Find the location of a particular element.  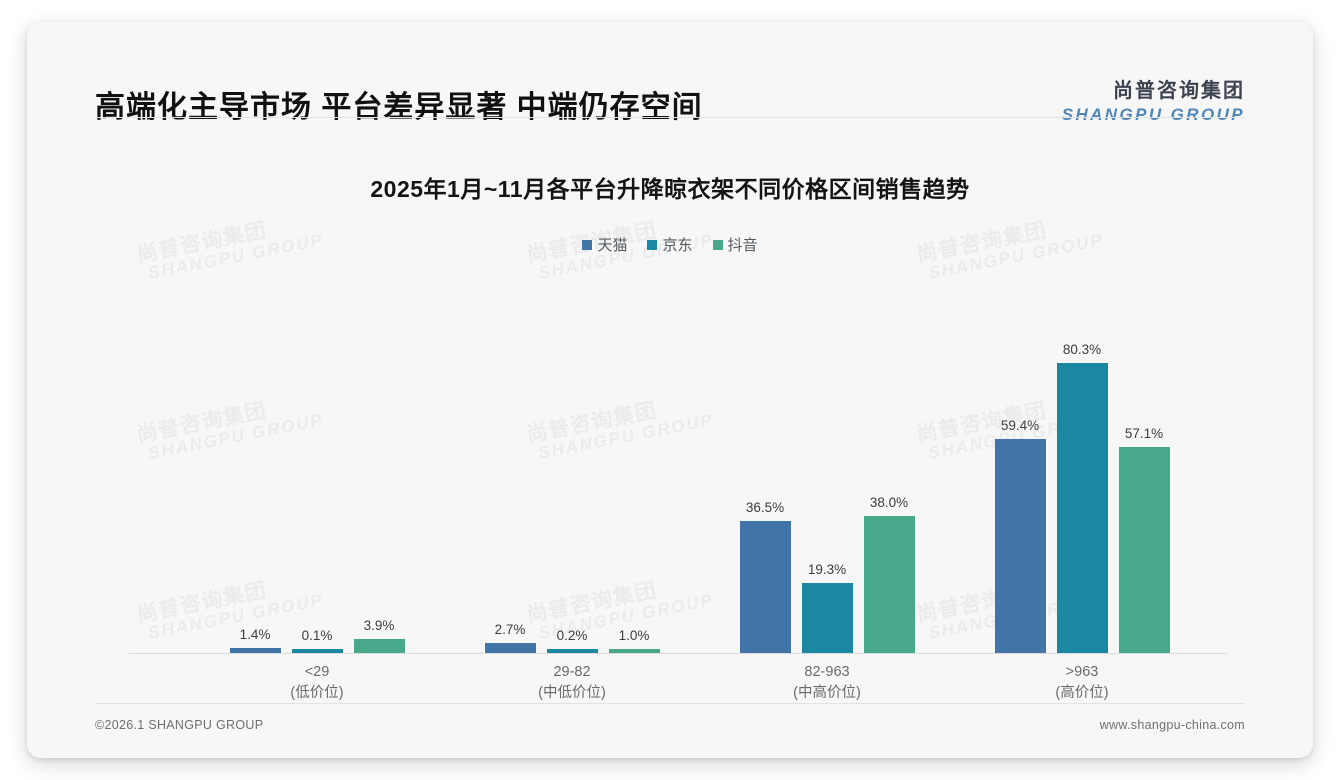

bar-value-label: 0.2% is located at coordinates (572, 635).